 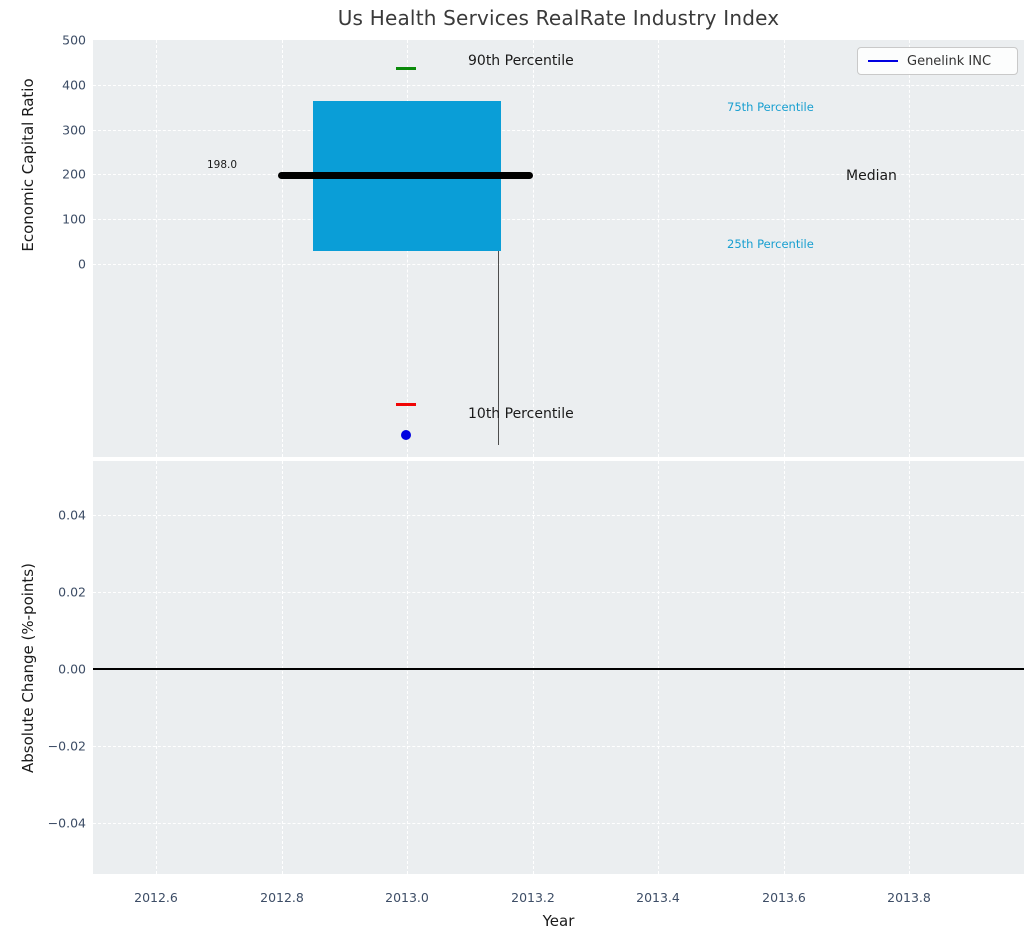 What do you see at coordinates (406, 435) in the screenshot?
I see `company-data-point` at bounding box center [406, 435].